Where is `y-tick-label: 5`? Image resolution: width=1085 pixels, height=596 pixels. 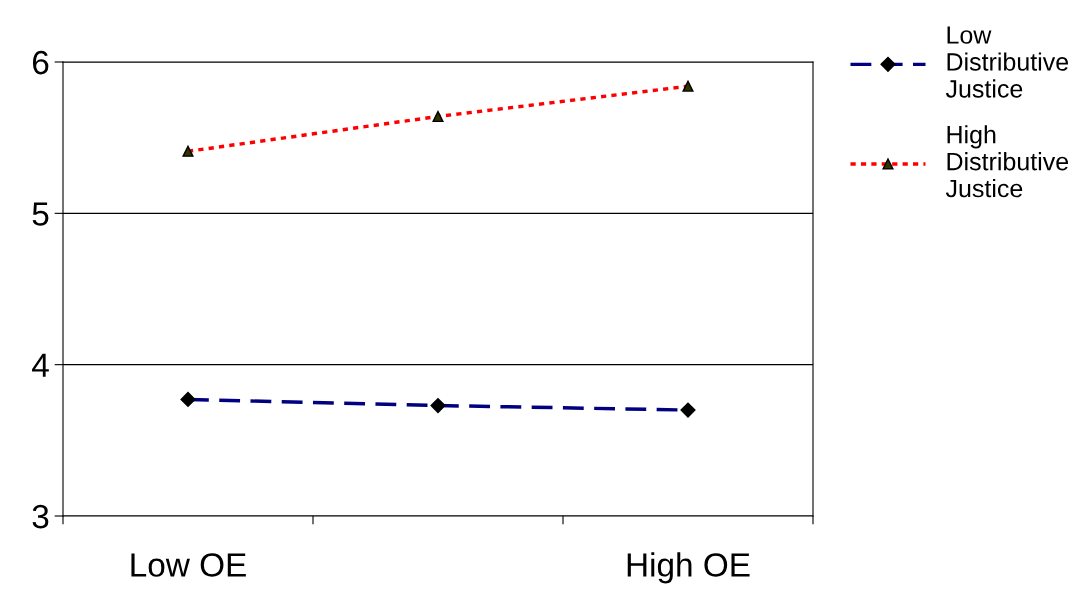 y-tick-label: 5 is located at coordinates (40, 214).